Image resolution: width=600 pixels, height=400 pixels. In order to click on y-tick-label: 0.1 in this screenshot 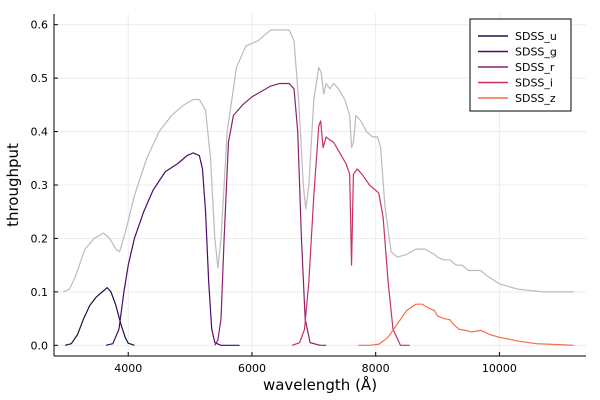, I will do `click(40, 292)`.